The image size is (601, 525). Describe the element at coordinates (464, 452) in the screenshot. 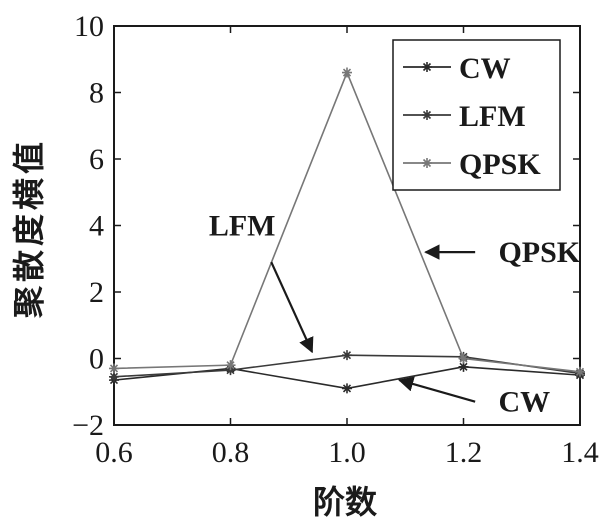

I see `x-tick-label: 1.2` at that location.